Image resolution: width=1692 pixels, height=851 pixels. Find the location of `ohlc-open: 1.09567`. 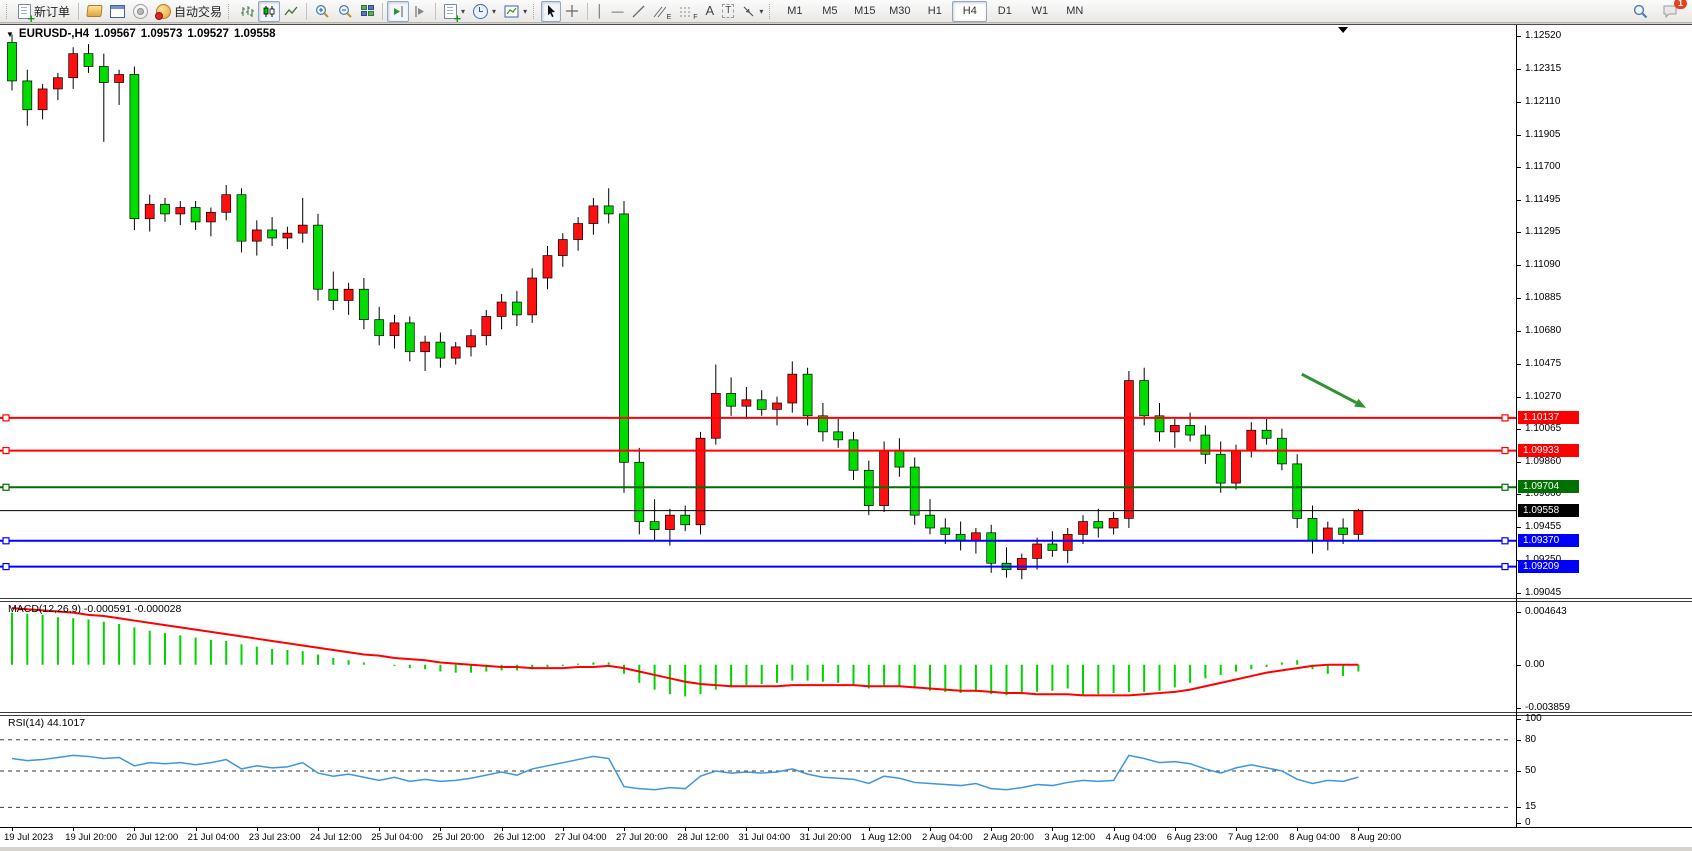

ohlc-open: 1.09567 is located at coordinates (115, 34).